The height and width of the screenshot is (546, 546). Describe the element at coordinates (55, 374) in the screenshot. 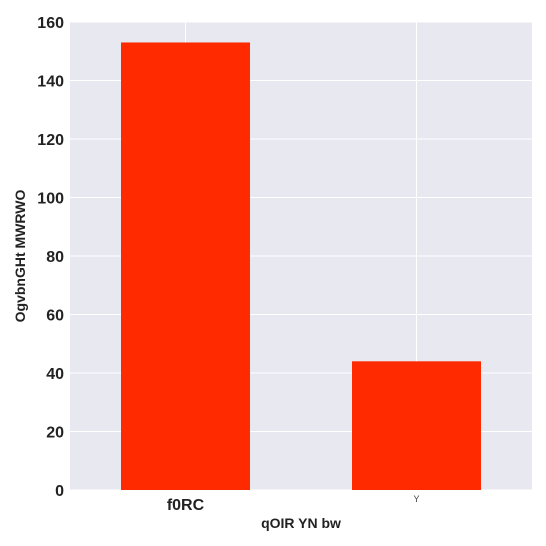

I see `y-tick-label: 40` at that location.